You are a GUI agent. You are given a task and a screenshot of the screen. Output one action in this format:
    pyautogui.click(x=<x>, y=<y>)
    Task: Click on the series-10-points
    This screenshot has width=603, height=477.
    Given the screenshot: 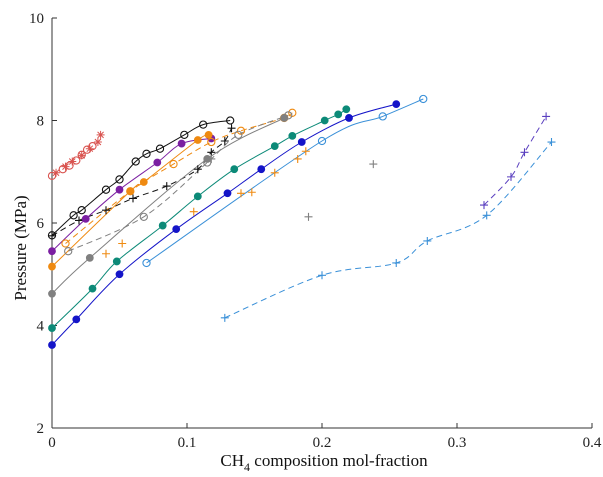 What is the action you would take?
    pyautogui.click(x=292, y=187)
    